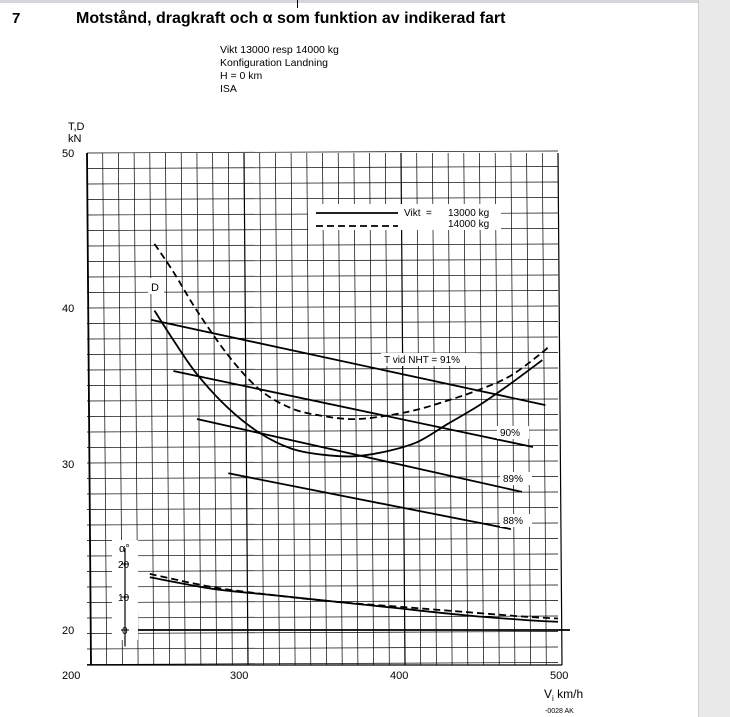 The image size is (730, 717). What do you see at coordinates (241, 76) in the screenshot?
I see `condition-altitude: H = 0 km` at bounding box center [241, 76].